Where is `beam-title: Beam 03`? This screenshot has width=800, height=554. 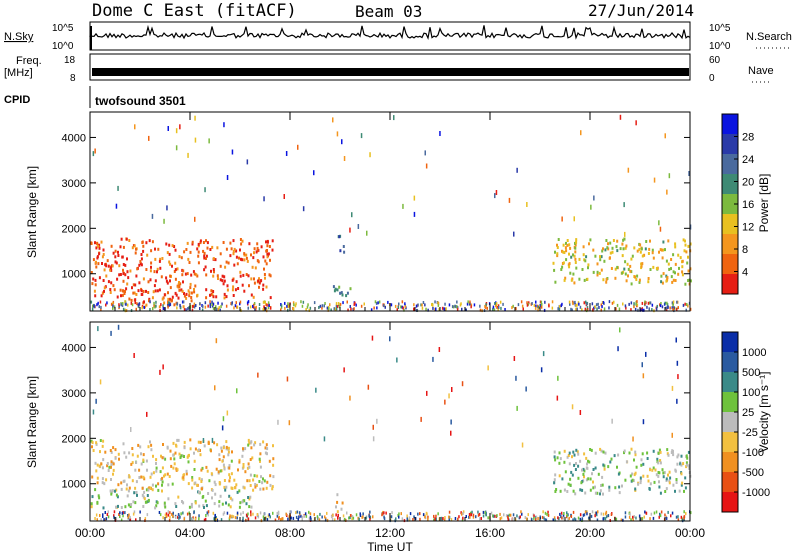 beam-title: Beam 03 is located at coordinates (388, 11).